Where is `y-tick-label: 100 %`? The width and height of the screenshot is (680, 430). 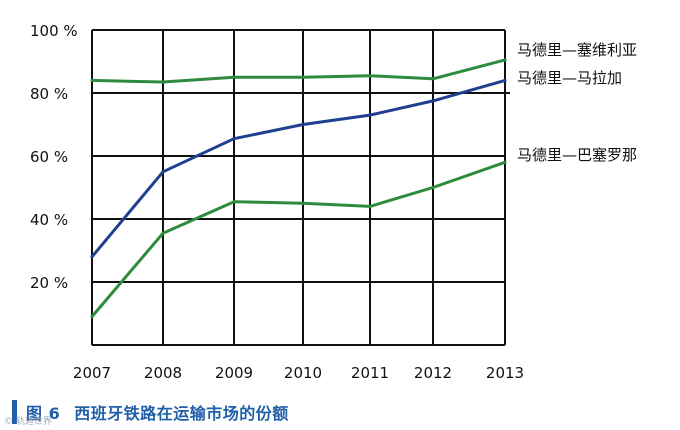
y-tick-label: 100 % is located at coordinates (54, 31).